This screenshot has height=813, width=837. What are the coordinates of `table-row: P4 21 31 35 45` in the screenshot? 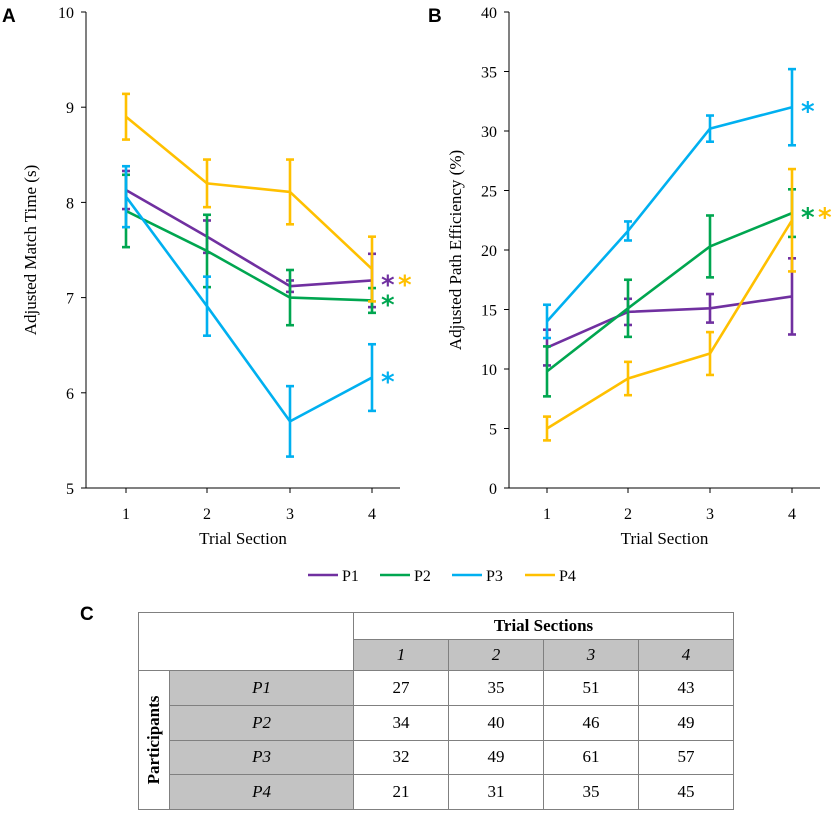 It's located at (436, 792).